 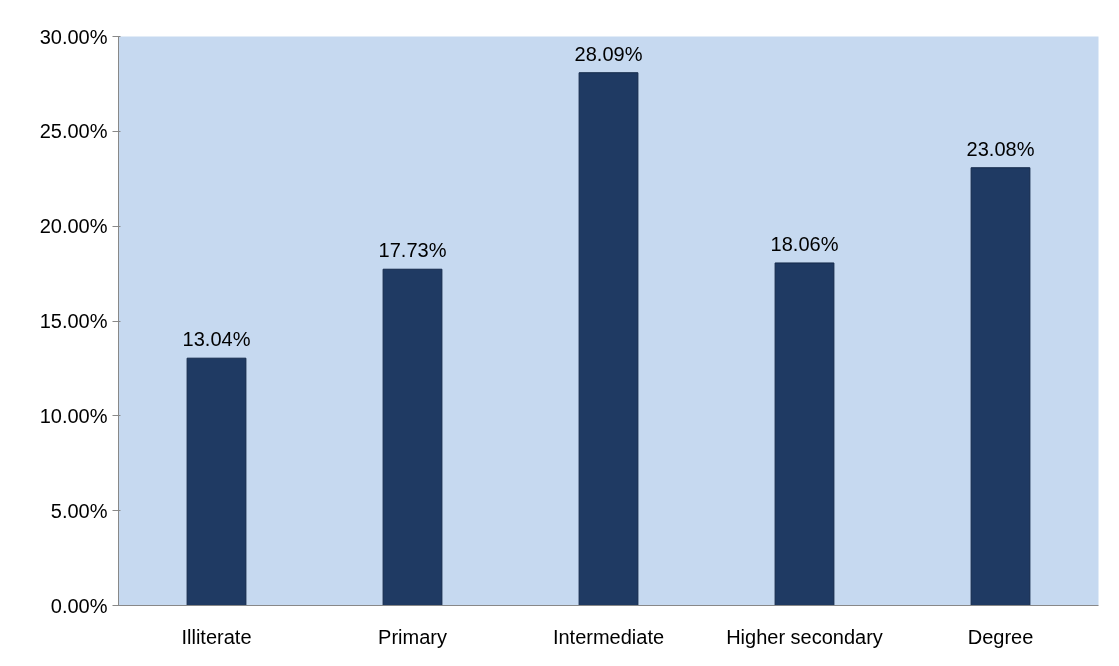 I want to click on y-tick-label: 0.00%, so click(x=79, y=605).